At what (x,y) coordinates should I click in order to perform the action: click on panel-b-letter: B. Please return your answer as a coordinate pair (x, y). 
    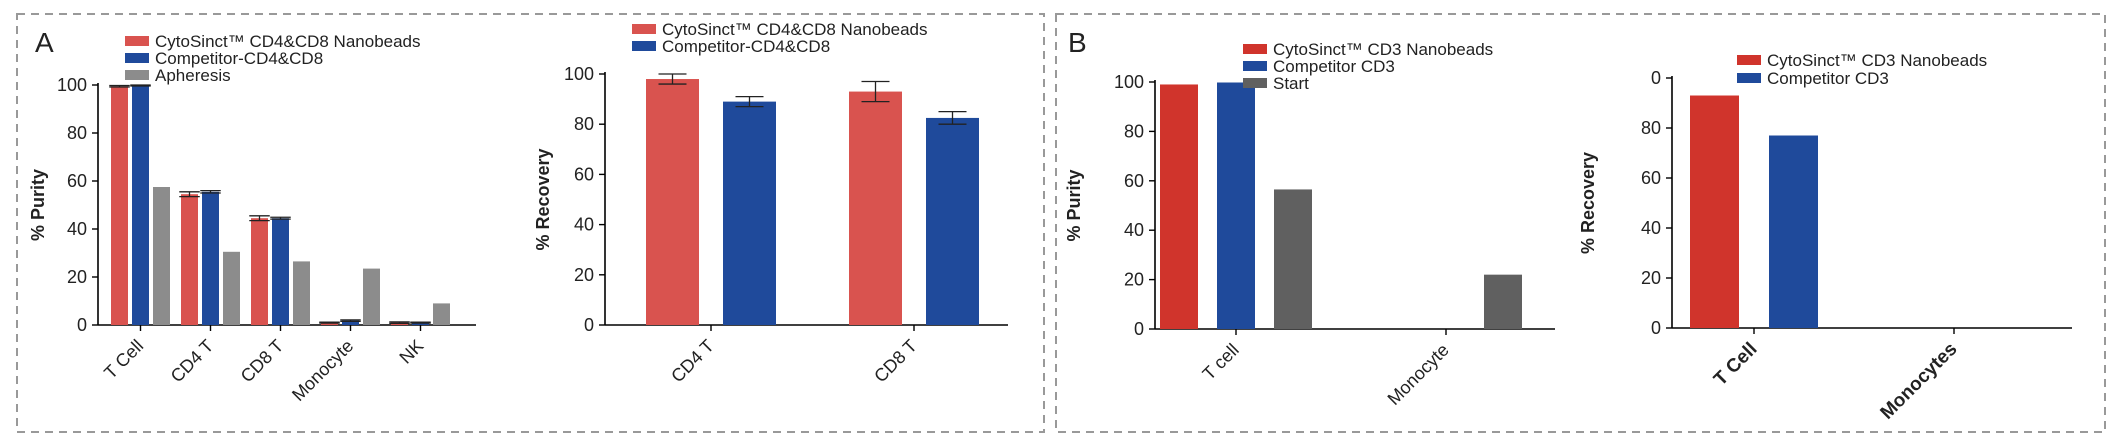
    Looking at the image, I should click on (1077, 42).